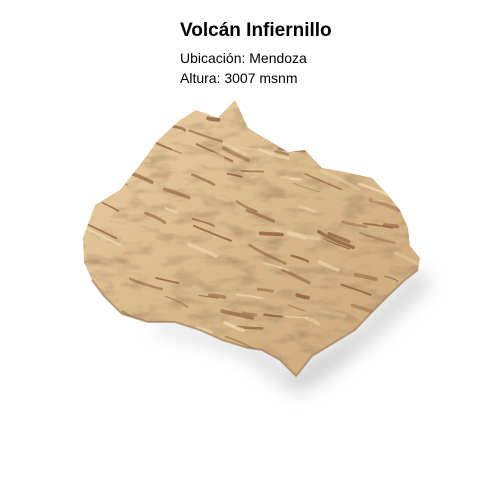 This screenshot has height=500, width=500. What do you see at coordinates (256, 30) in the screenshot?
I see `map-title: Volcán Infiernillo` at bounding box center [256, 30].